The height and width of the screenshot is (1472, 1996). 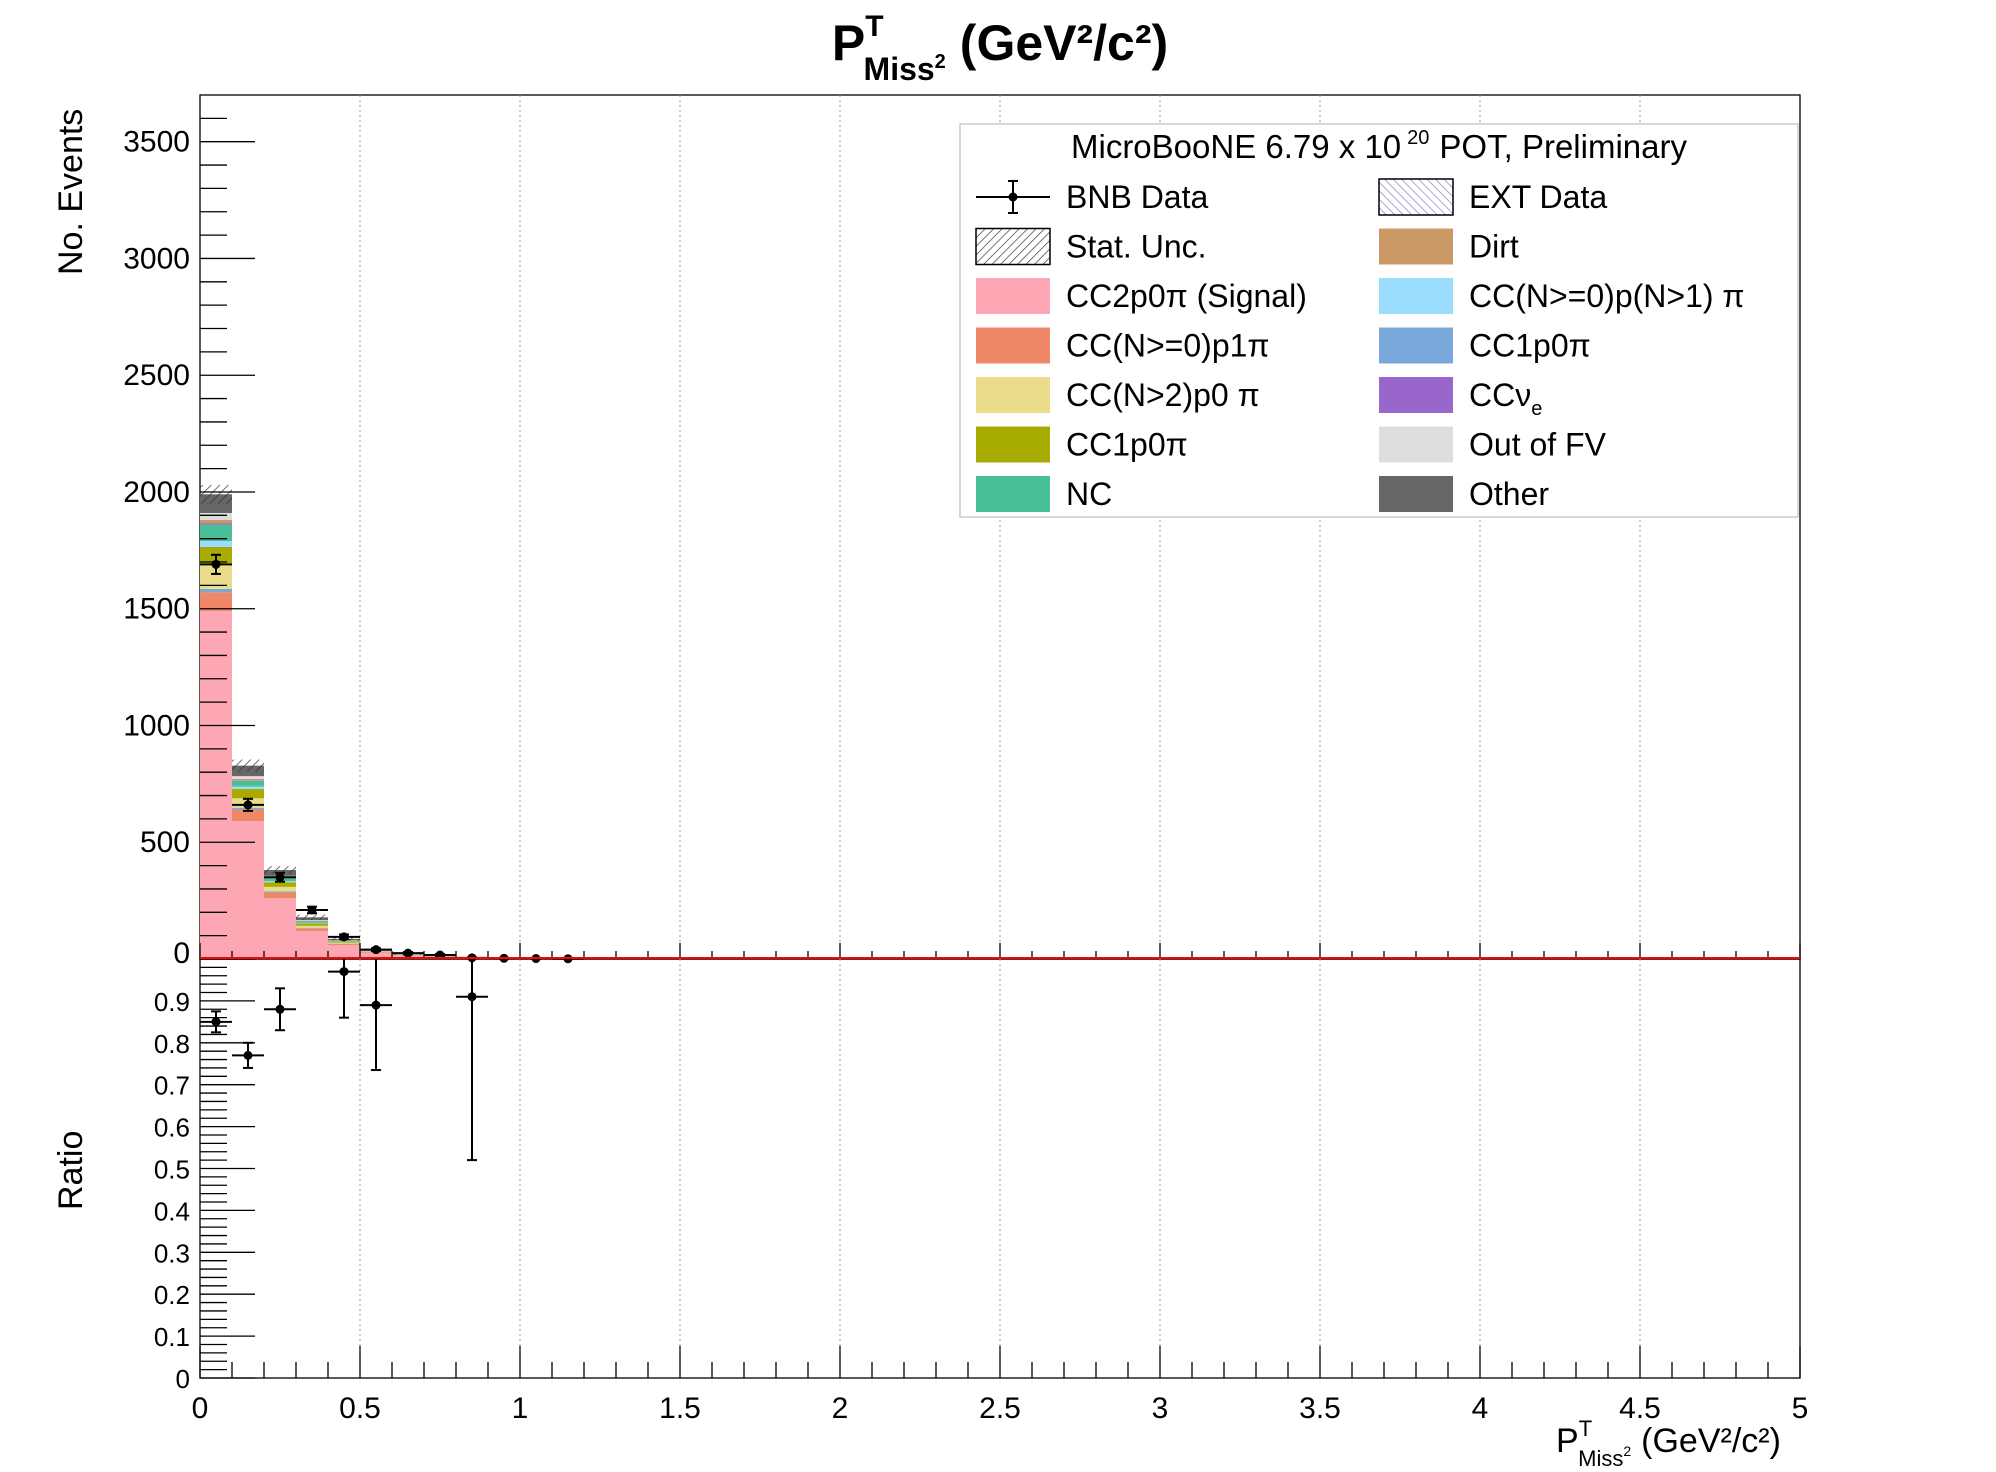 What do you see at coordinates (172, 1086) in the screenshot?
I see `ratio-tick-label: 0.7` at bounding box center [172, 1086].